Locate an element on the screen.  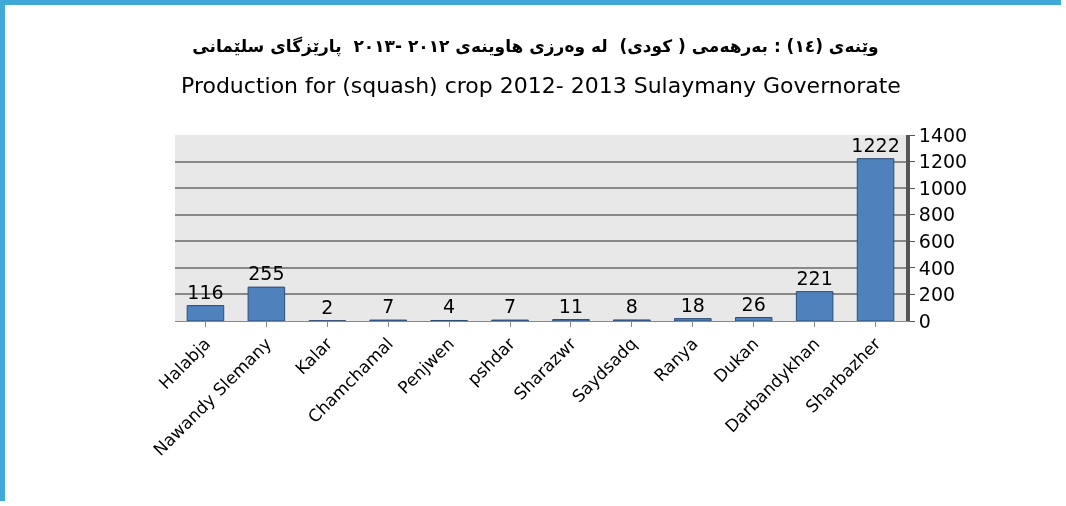
y-tick-label: 1400 is located at coordinates (943, 134).